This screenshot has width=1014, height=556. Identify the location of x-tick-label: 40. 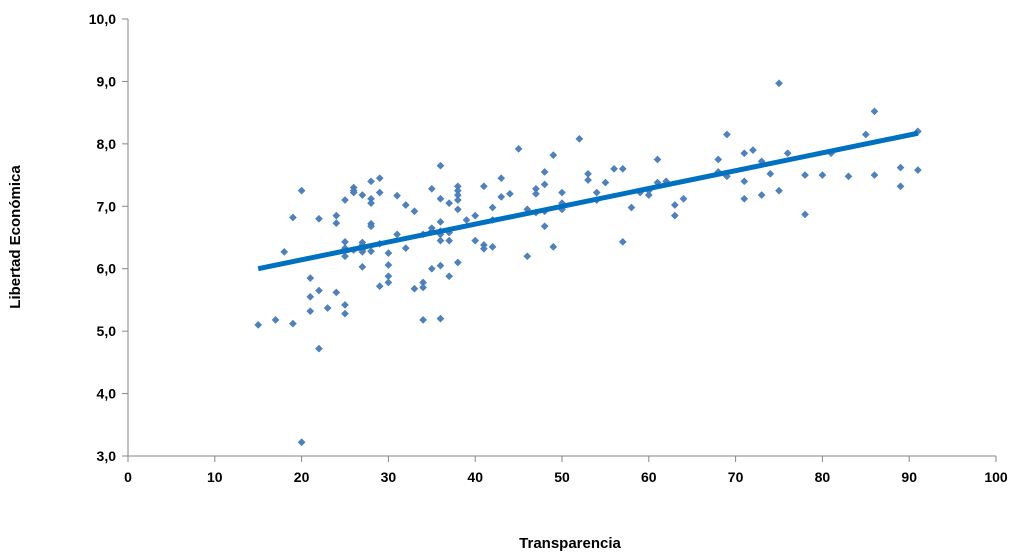
(475, 477).